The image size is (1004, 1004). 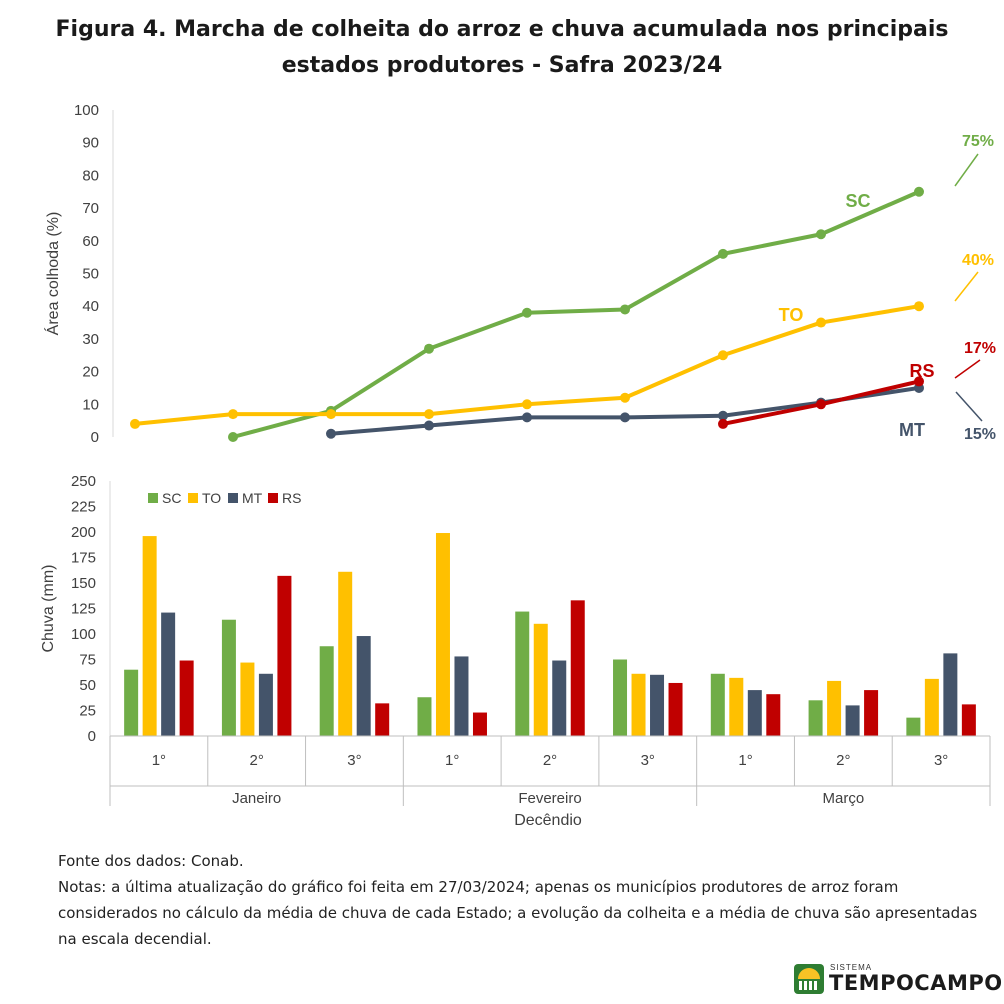 I want to click on bar-y-tick-label: 0, so click(x=92, y=736).